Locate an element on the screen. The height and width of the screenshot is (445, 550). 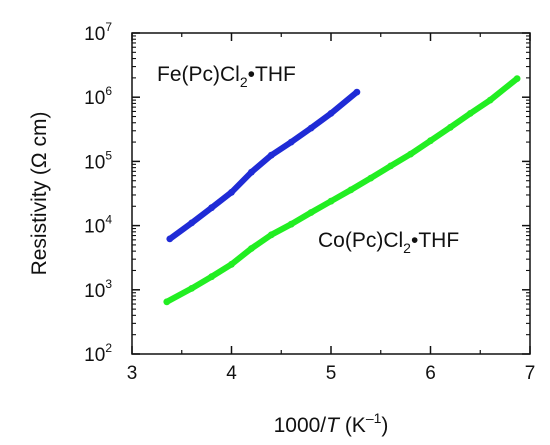
y-axis-title: Resistivity (Ω cm) is located at coordinates (39, 194).